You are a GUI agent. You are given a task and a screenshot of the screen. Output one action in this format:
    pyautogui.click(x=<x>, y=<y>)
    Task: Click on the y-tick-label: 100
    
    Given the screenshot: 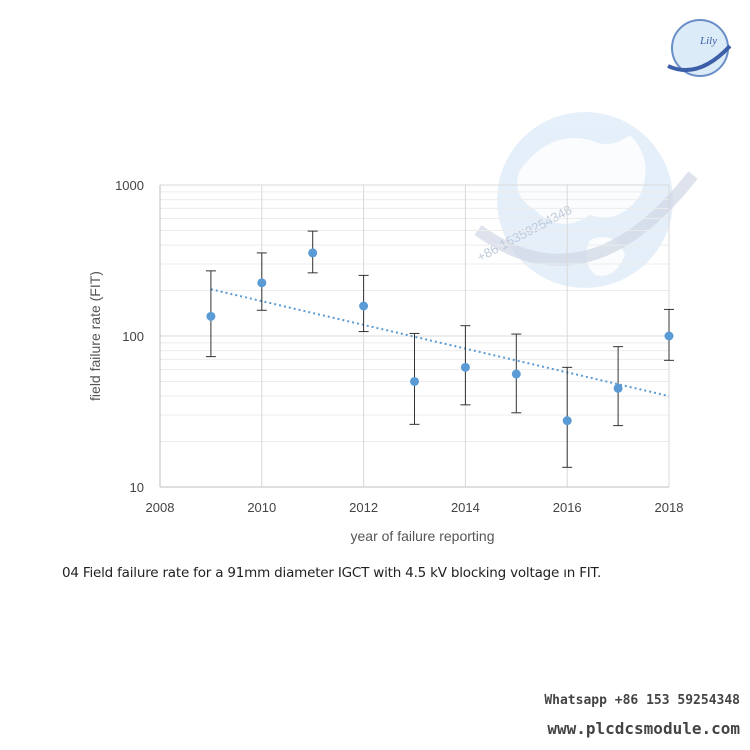 What is the action you would take?
    pyautogui.click(x=133, y=336)
    